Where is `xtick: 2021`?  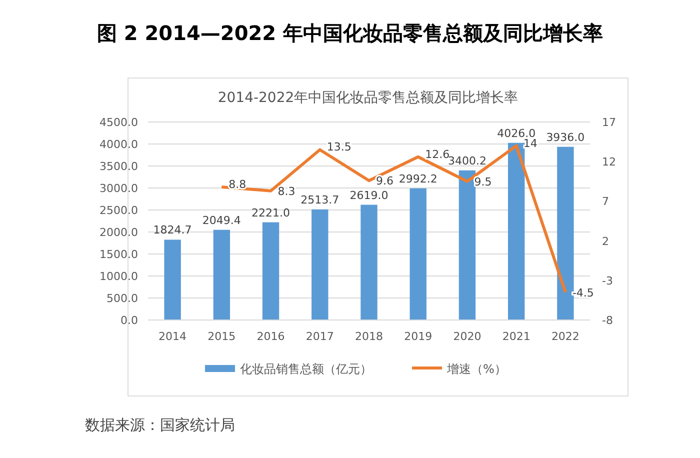 xtick: 2021 is located at coordinates (516, 336).